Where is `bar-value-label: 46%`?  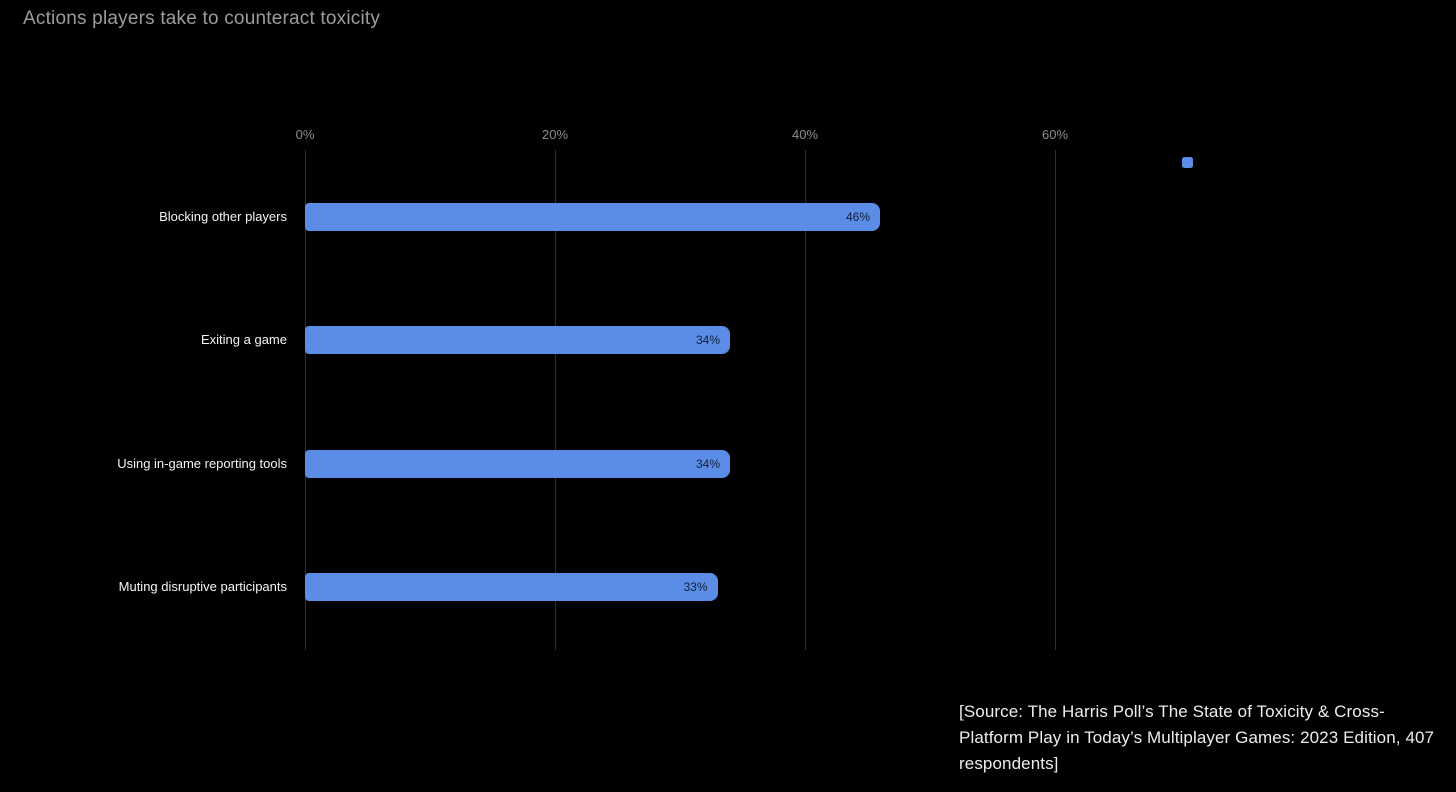 bar-value-label: 46% is located at coordinates (857, 217).